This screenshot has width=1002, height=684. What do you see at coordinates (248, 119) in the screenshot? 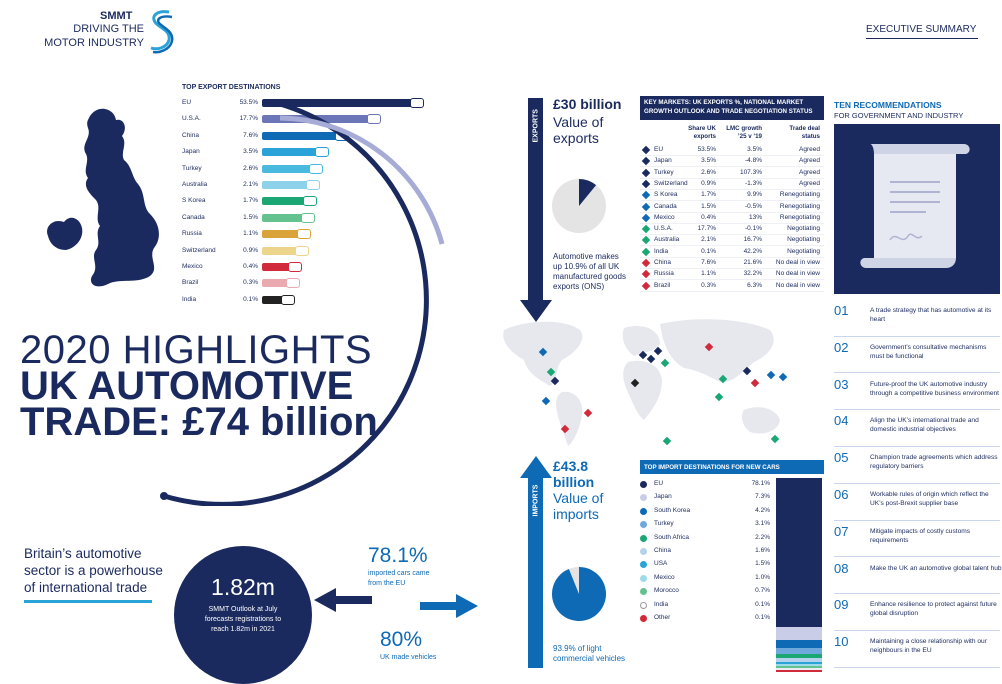
I see `export-row-value: 17.7%` at bounding box center [248, 119].